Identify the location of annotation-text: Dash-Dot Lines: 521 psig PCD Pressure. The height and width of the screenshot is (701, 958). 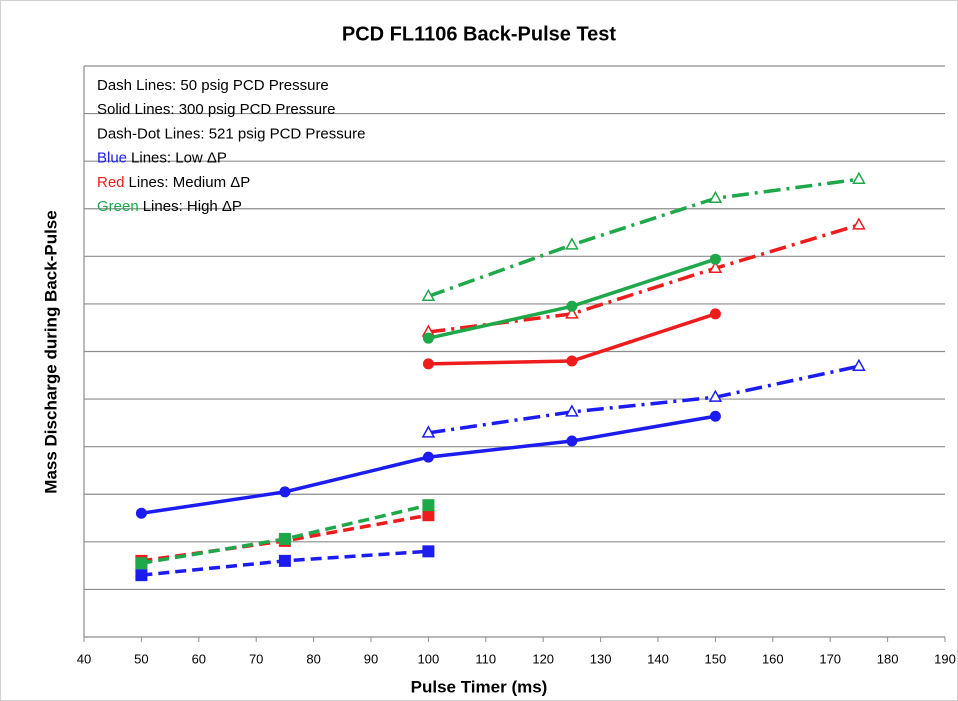
(231, 133).